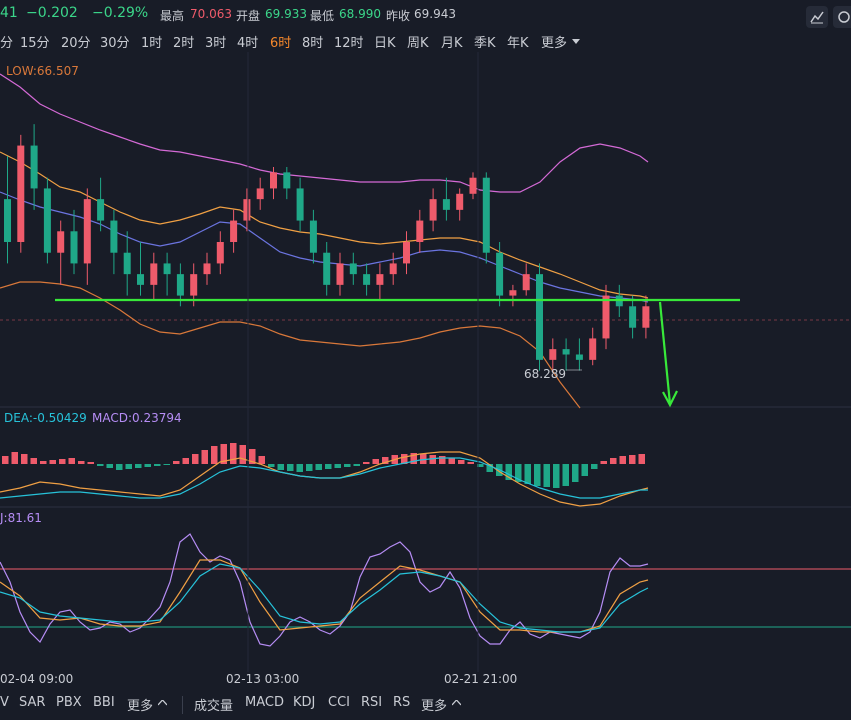  What do you see at coordinates (456, 703) in the screenshot?
I see `chevron-up-icon` at bounding box center [456, 703].